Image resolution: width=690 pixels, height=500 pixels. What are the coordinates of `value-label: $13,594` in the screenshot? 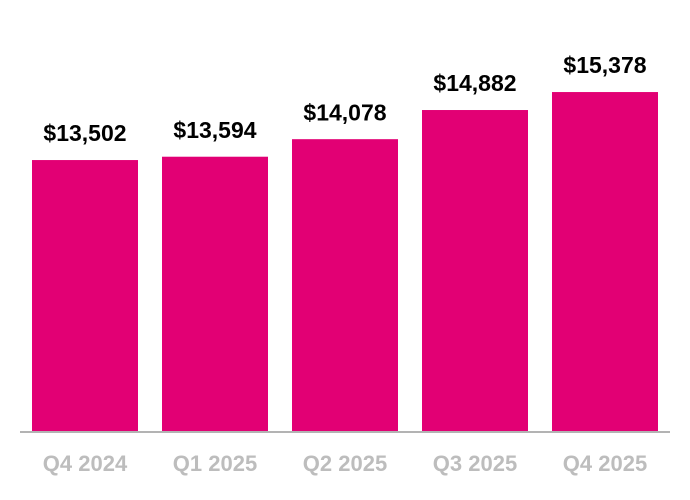 It's located at (214, 130).